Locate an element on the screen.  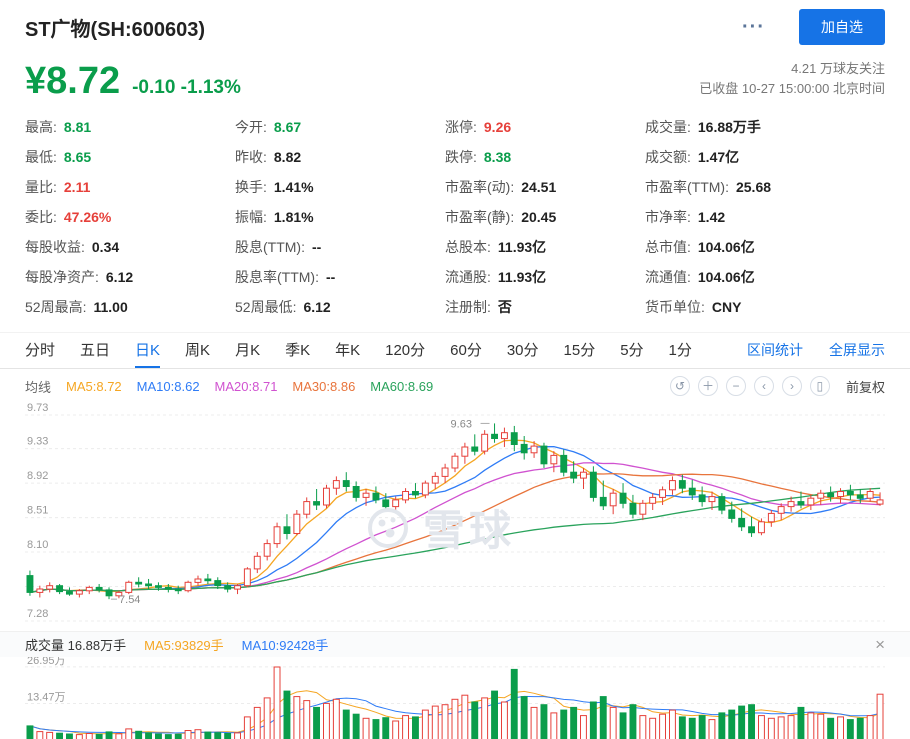
stat-label: 每股收益: is located at coordinates (55, 247).